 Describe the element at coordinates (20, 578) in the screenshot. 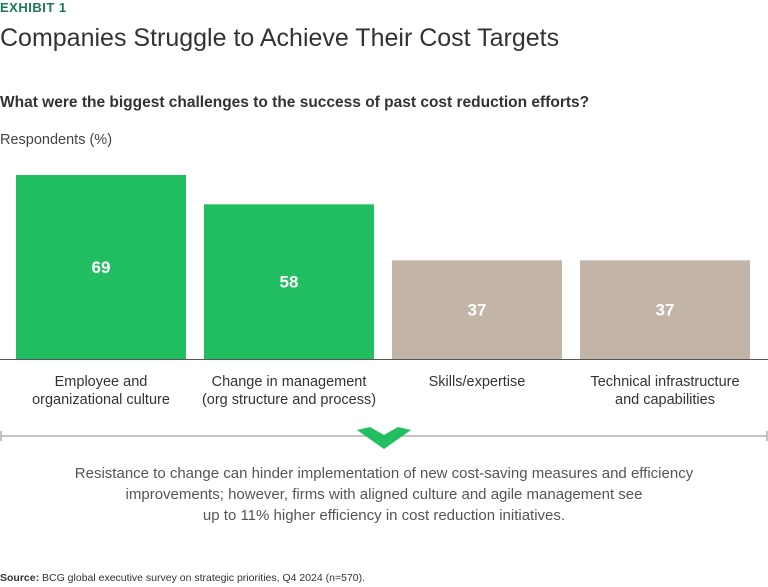

I see `source-label: Source:` at that location.